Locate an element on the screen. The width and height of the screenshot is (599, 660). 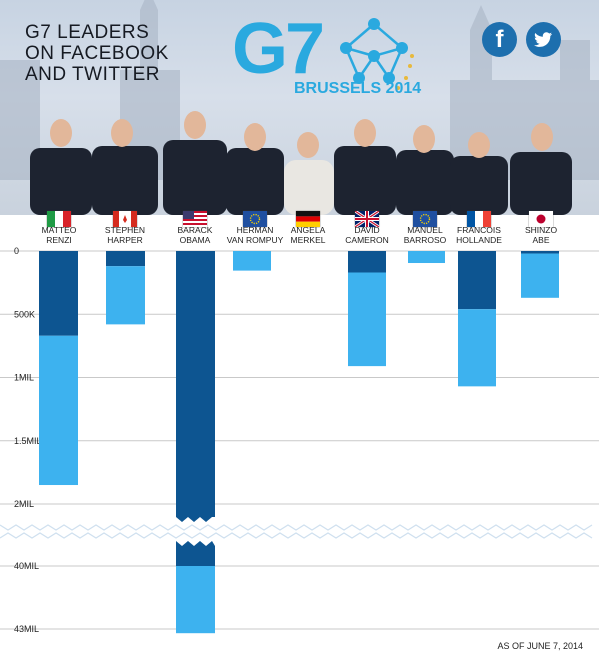
infographic-title: G7 LEADERS ON FACEBOOK AND TWITTER is located at coordinates (97, 53).